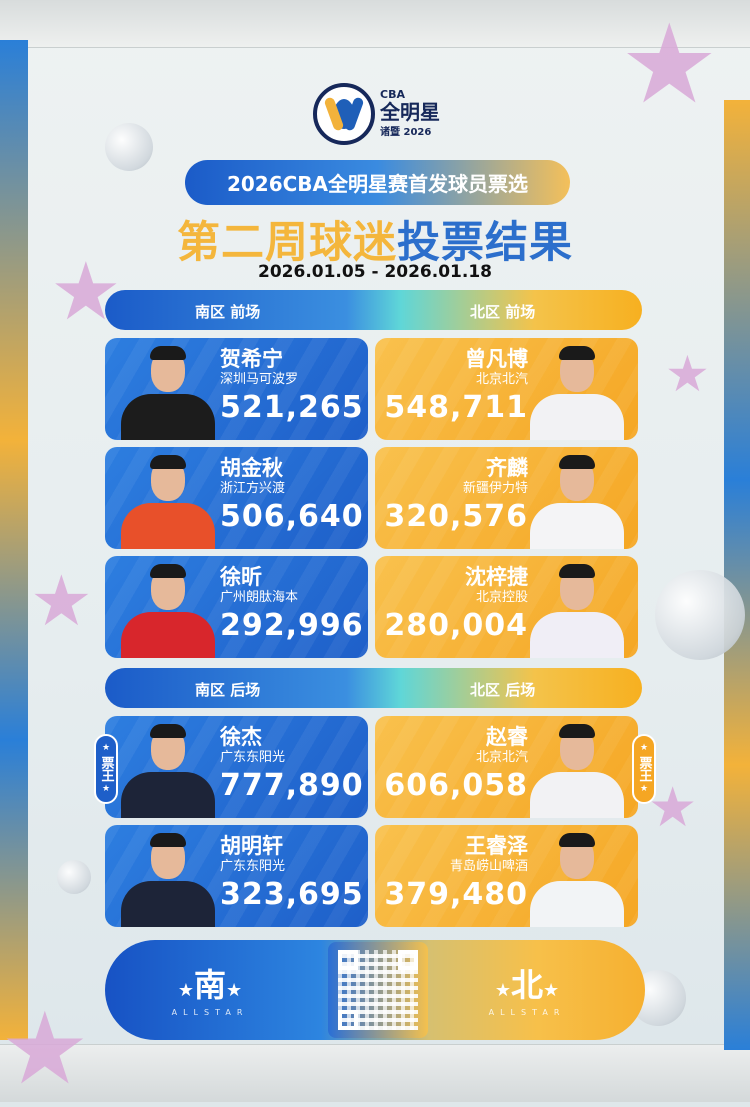 This screenshot has height=1107, width=750. I want to click on logo-title: 全明星, so click(410, 112).